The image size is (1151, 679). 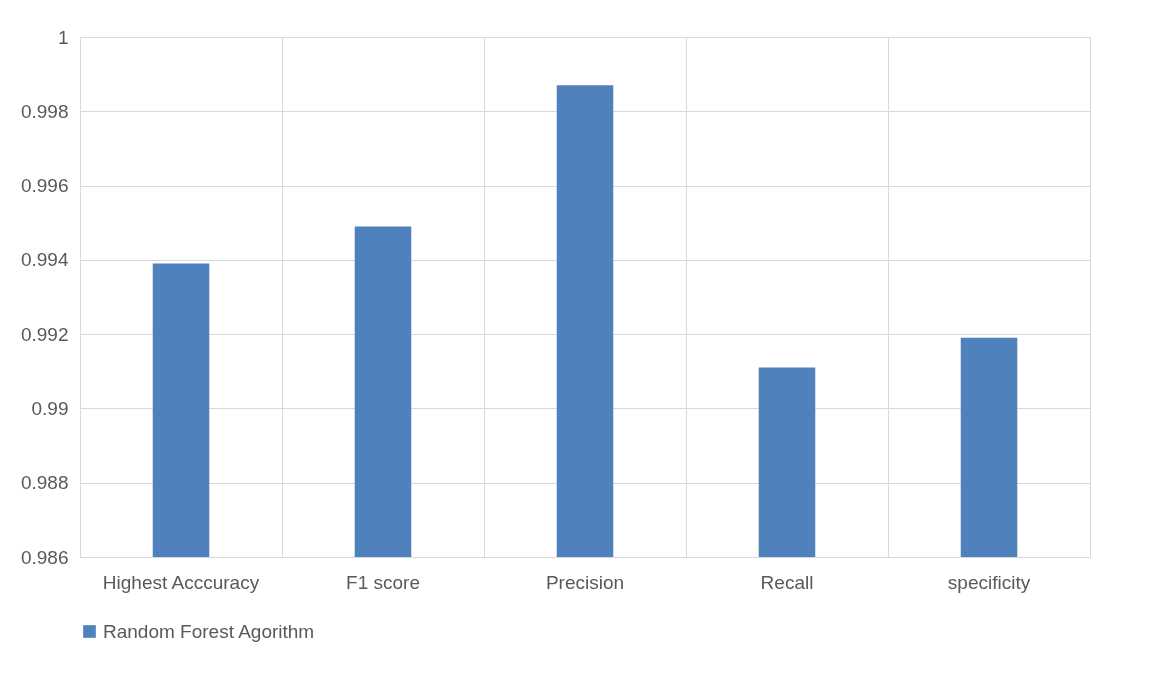 I want to click on y-tick-label: 1, so click(x=63, y=37).